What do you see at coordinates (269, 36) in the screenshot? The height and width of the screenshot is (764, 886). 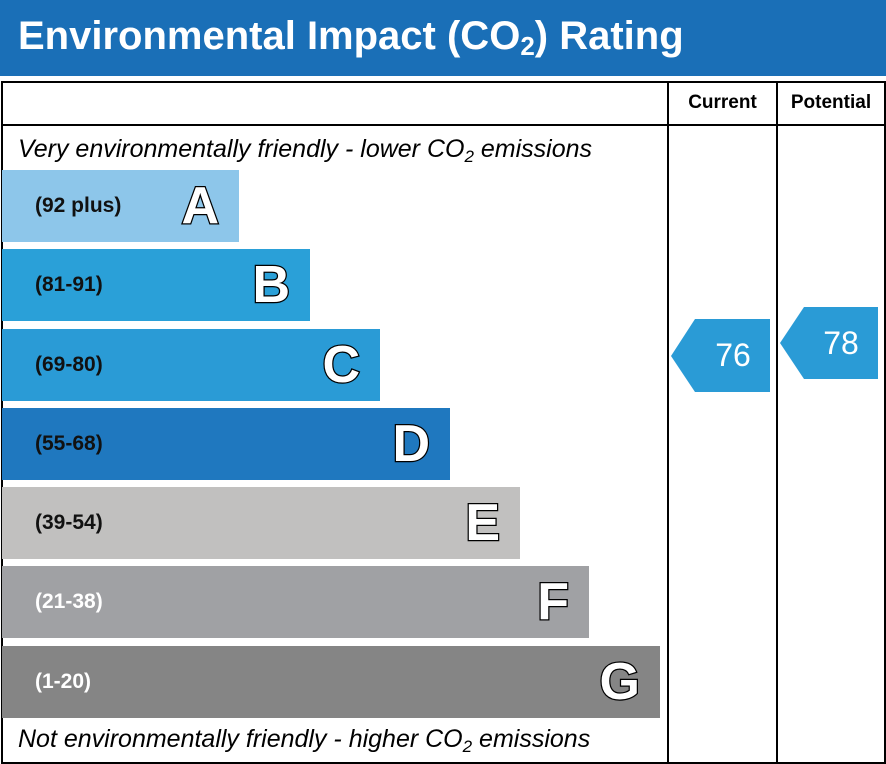 I see `title-text: Environmental Impact (CO` at bounding box center [269, 36].